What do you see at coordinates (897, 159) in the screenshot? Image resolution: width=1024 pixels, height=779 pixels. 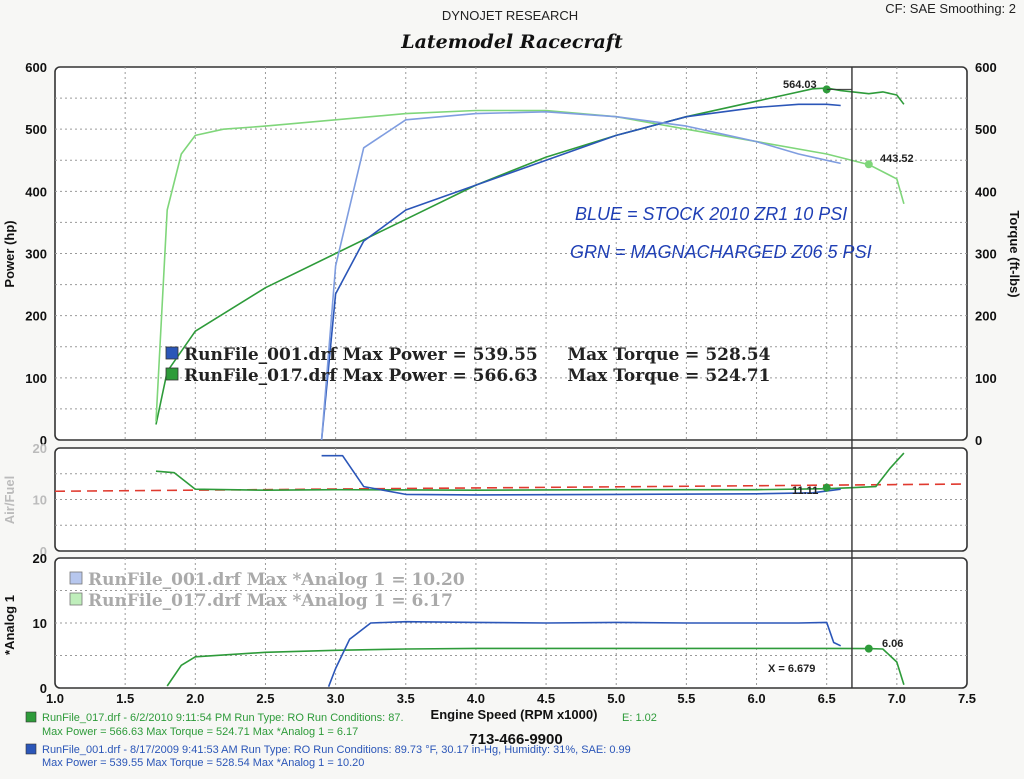 I see `torque-cursor-value: 443.52` at bounding box center [897, 159].